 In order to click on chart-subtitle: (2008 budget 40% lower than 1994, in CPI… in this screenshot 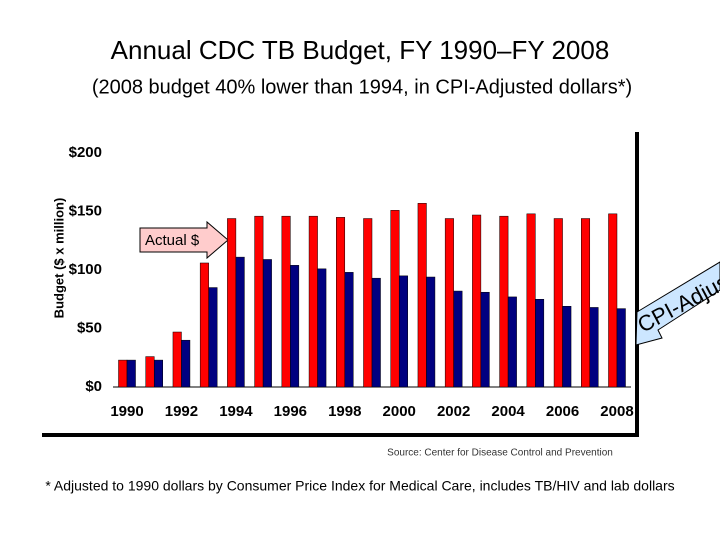, I will do `click(362, 87)`.